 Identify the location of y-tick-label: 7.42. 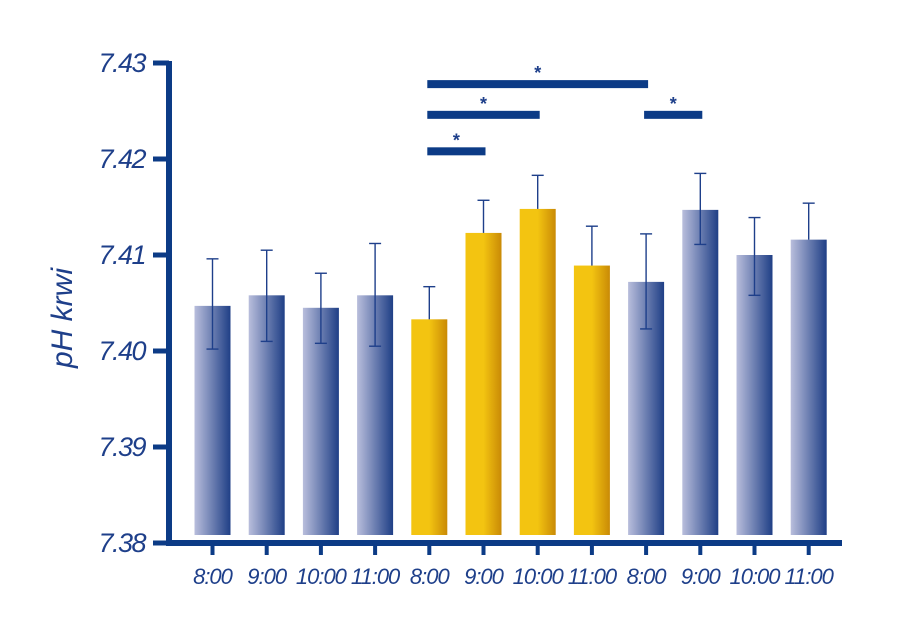
(122, 159).